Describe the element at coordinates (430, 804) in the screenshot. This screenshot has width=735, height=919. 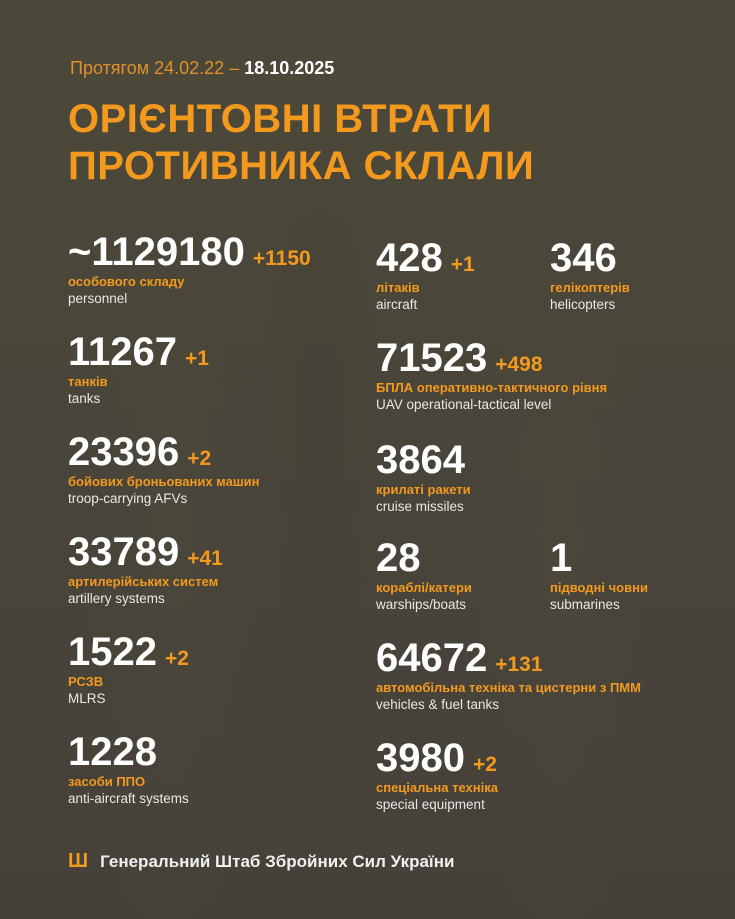
I see `stat-label-en: special equipment` at that location.